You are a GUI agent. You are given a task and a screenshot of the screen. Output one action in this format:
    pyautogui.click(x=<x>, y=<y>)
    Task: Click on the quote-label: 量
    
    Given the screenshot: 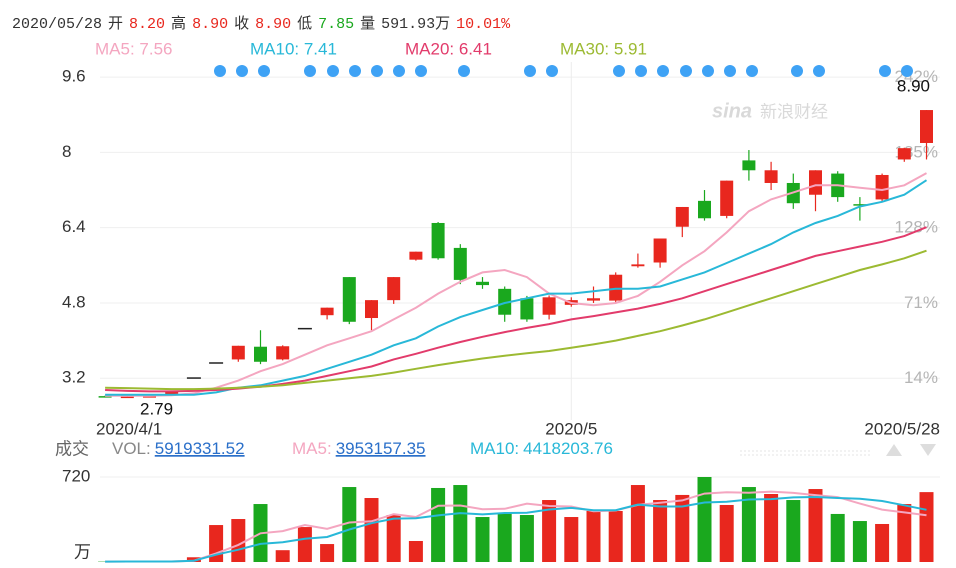 What is the action you would take?
    pyautogui.click(x=368, y=24)
    